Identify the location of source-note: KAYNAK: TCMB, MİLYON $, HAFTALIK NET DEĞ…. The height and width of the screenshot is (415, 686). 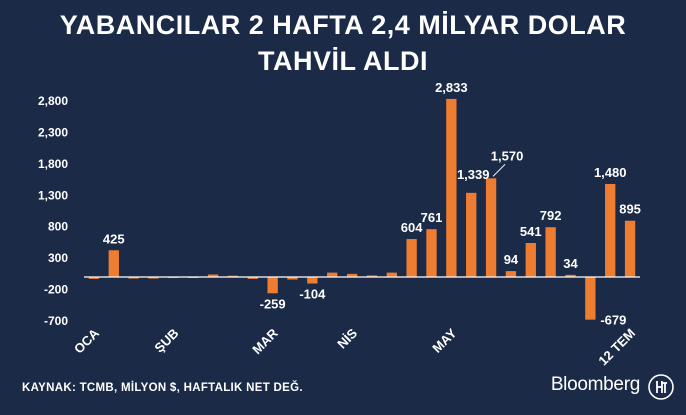
(162, 388).